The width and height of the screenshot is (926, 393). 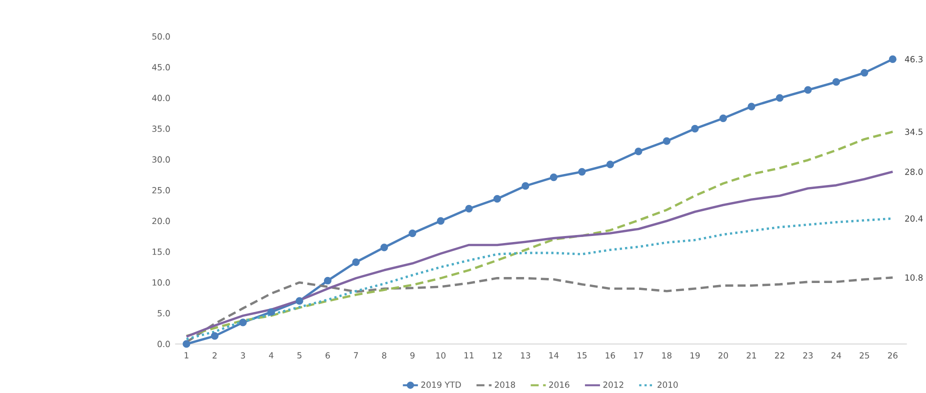 I want to click on annotation: 28.0, so click(x=914, y=172).